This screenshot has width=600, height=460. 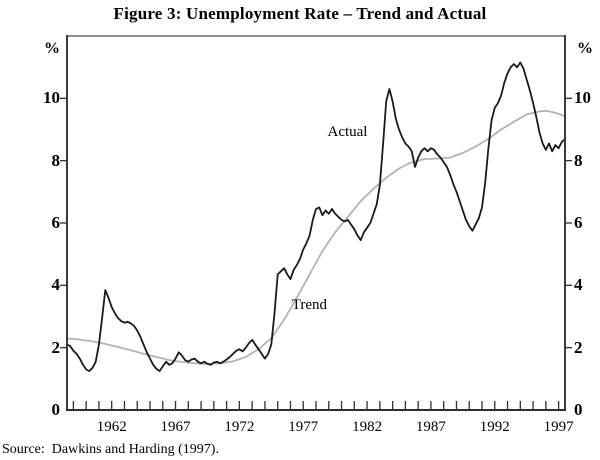 What do you see at coordinates (578, 347) in the screenshot?
I see `y-axis-label-right: 2` at bounding box center [578, 347].